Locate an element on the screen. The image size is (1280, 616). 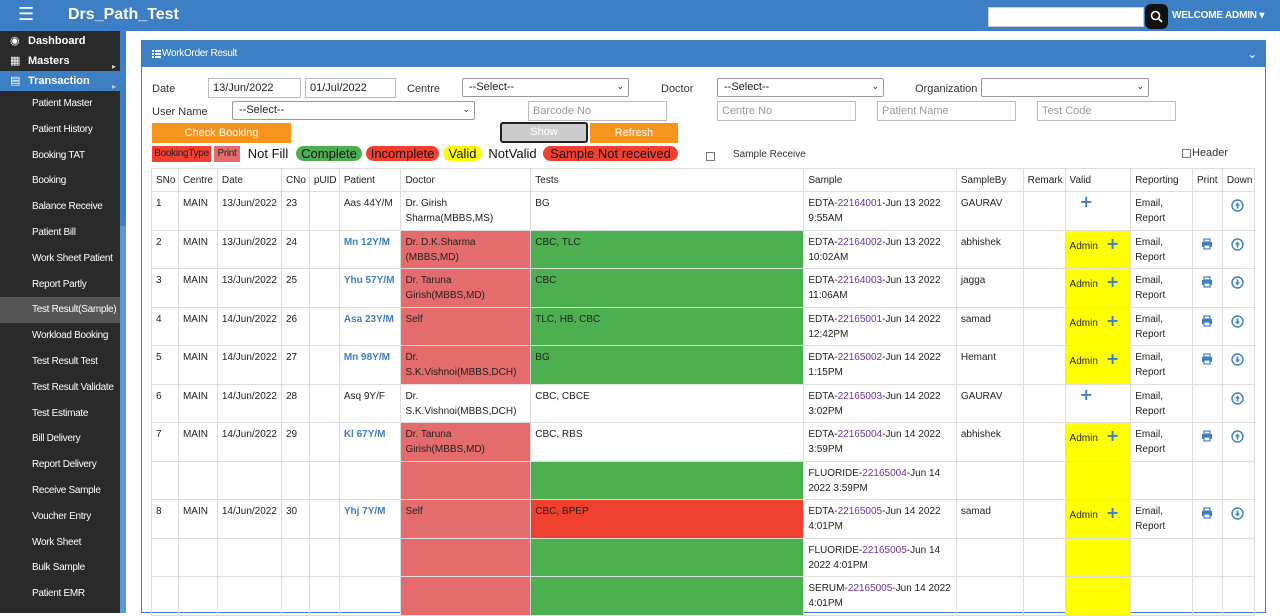
sidebar-item-balance-receive: Balance Receive is located at coordinates (67, 207).